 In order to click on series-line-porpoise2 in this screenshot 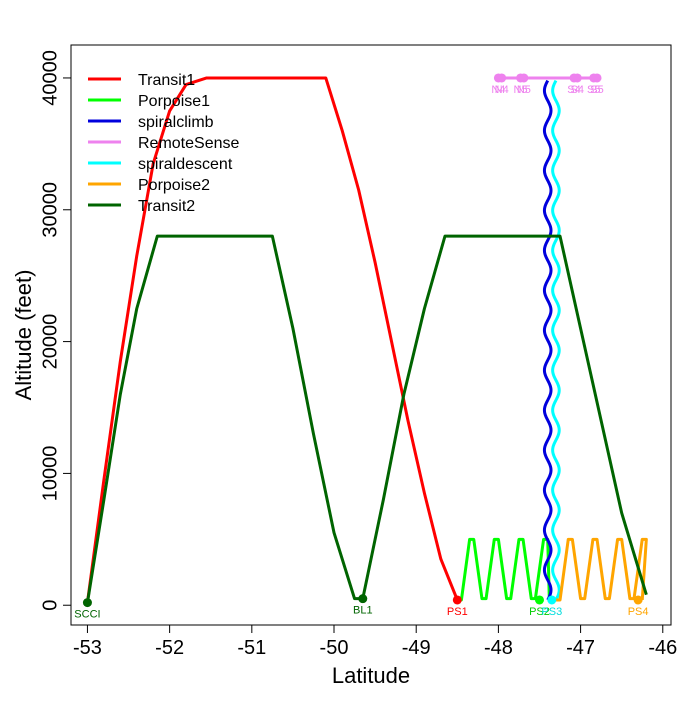, I will do `click(601, 569)`.